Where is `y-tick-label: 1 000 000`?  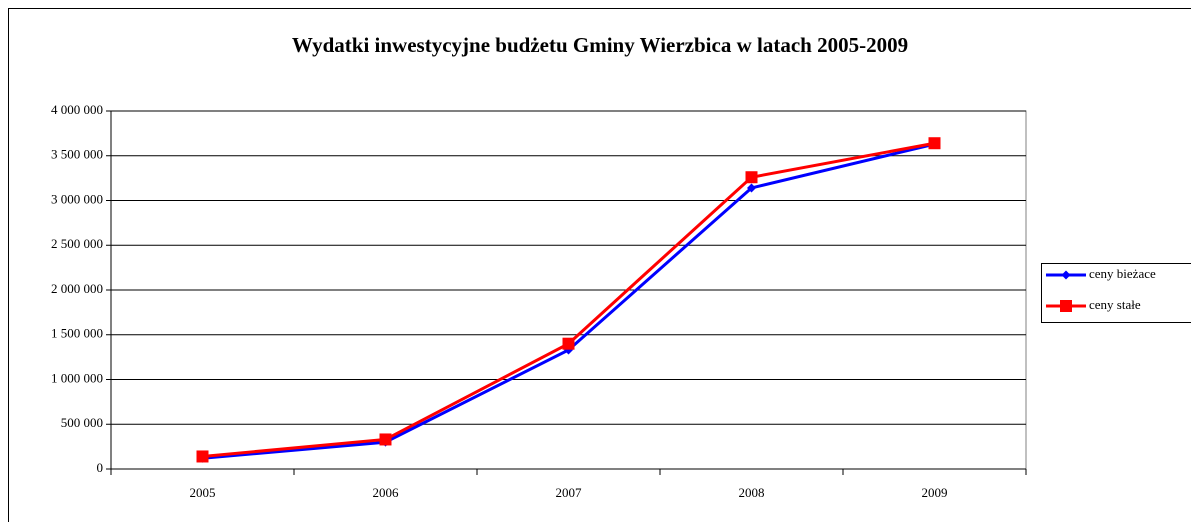 y-tick-label: 1 000 000 is located at coordinates (77, 377).